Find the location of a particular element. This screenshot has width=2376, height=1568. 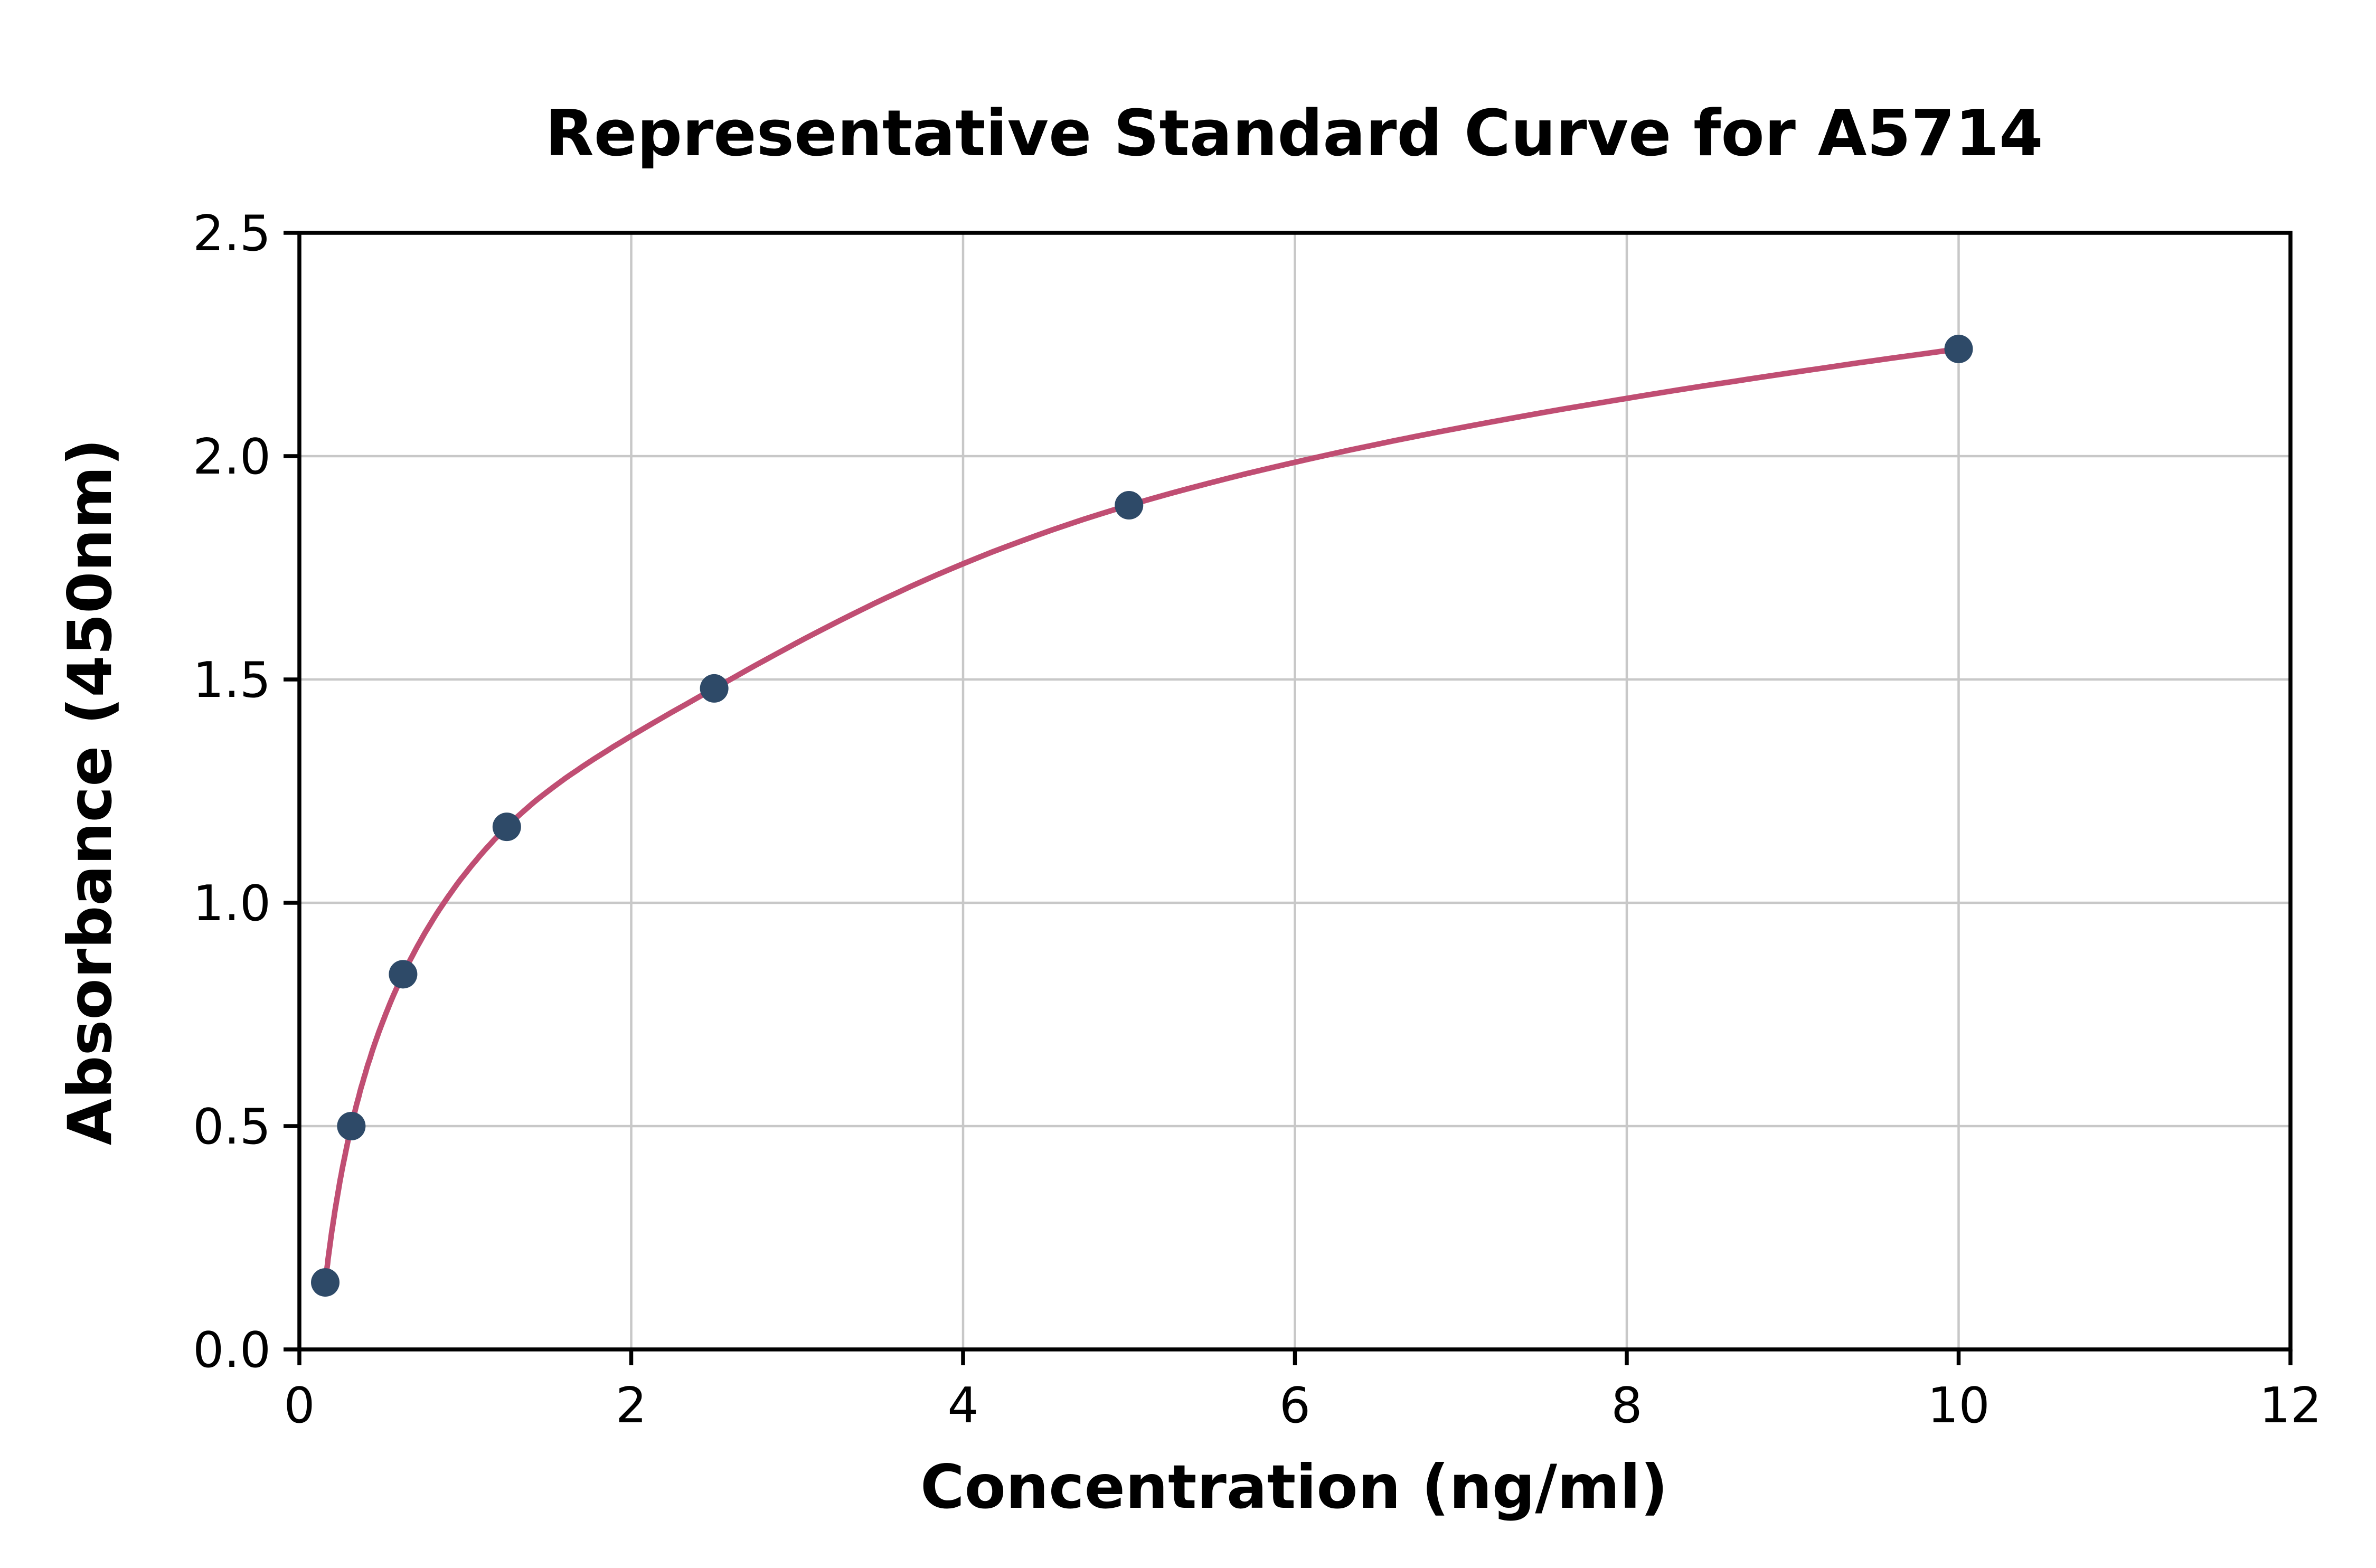

y-axis-label: Absorbance (450nm) is located at coordinates (90, 792).